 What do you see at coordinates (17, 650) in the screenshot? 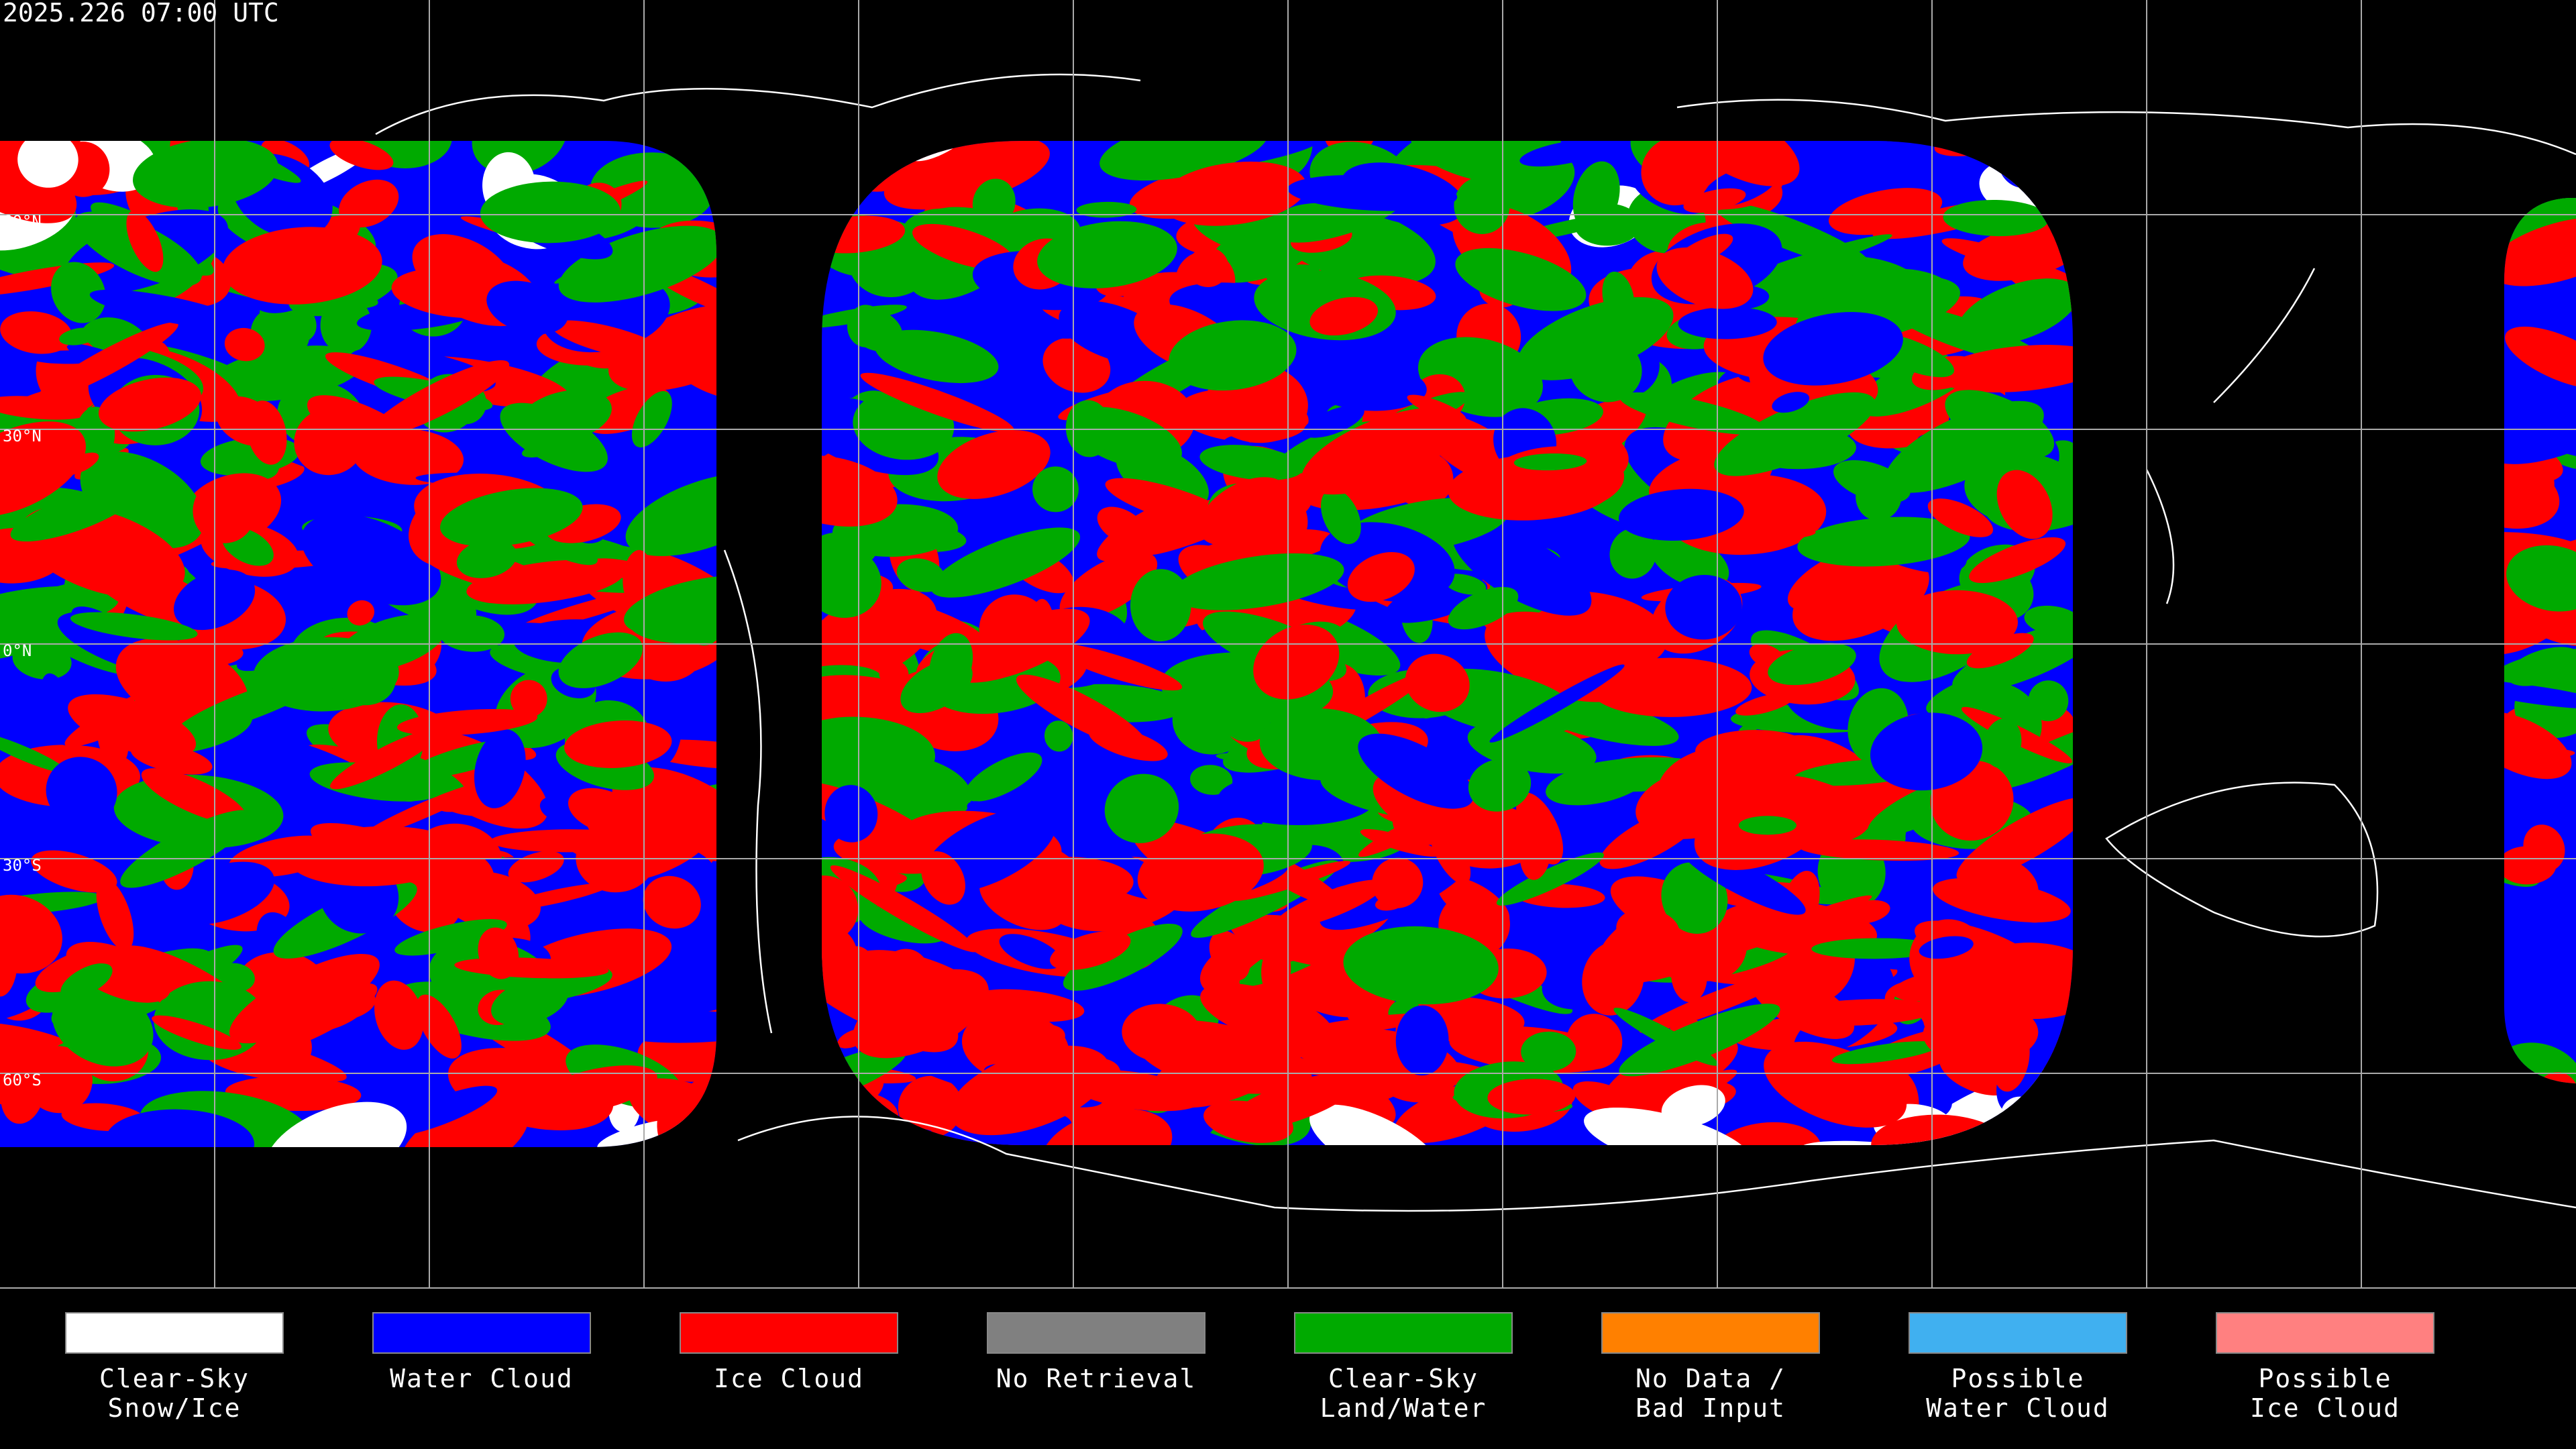
I see `latitude-label: 0°N` at bounding box center [17, 650].